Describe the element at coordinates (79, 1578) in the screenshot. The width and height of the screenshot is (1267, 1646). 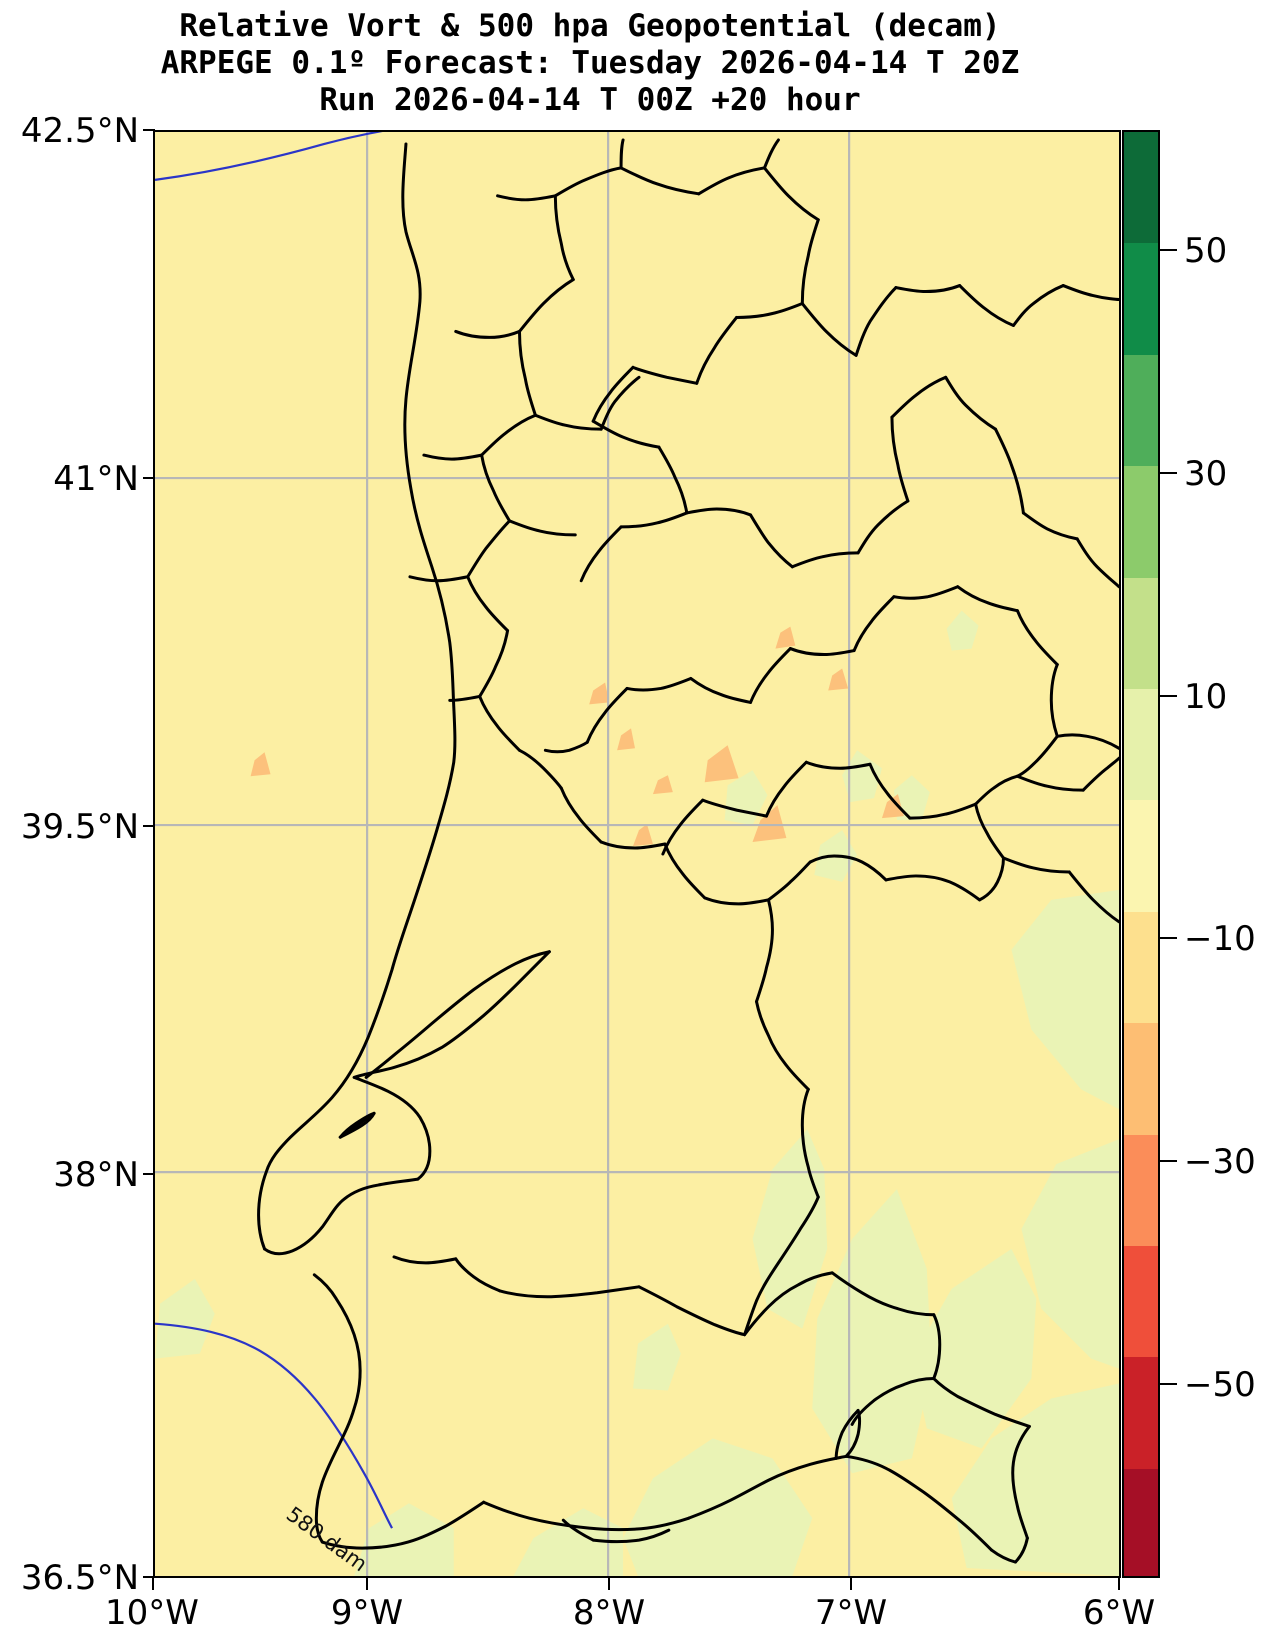
I see `ytick-label-36-5N: 36.5°N` at that location.